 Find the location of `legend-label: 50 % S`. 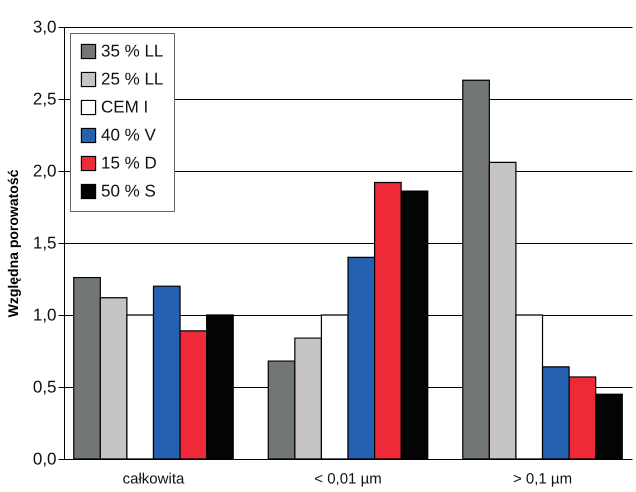

legend-label: 50 % S is located at coordinates (128, 191).